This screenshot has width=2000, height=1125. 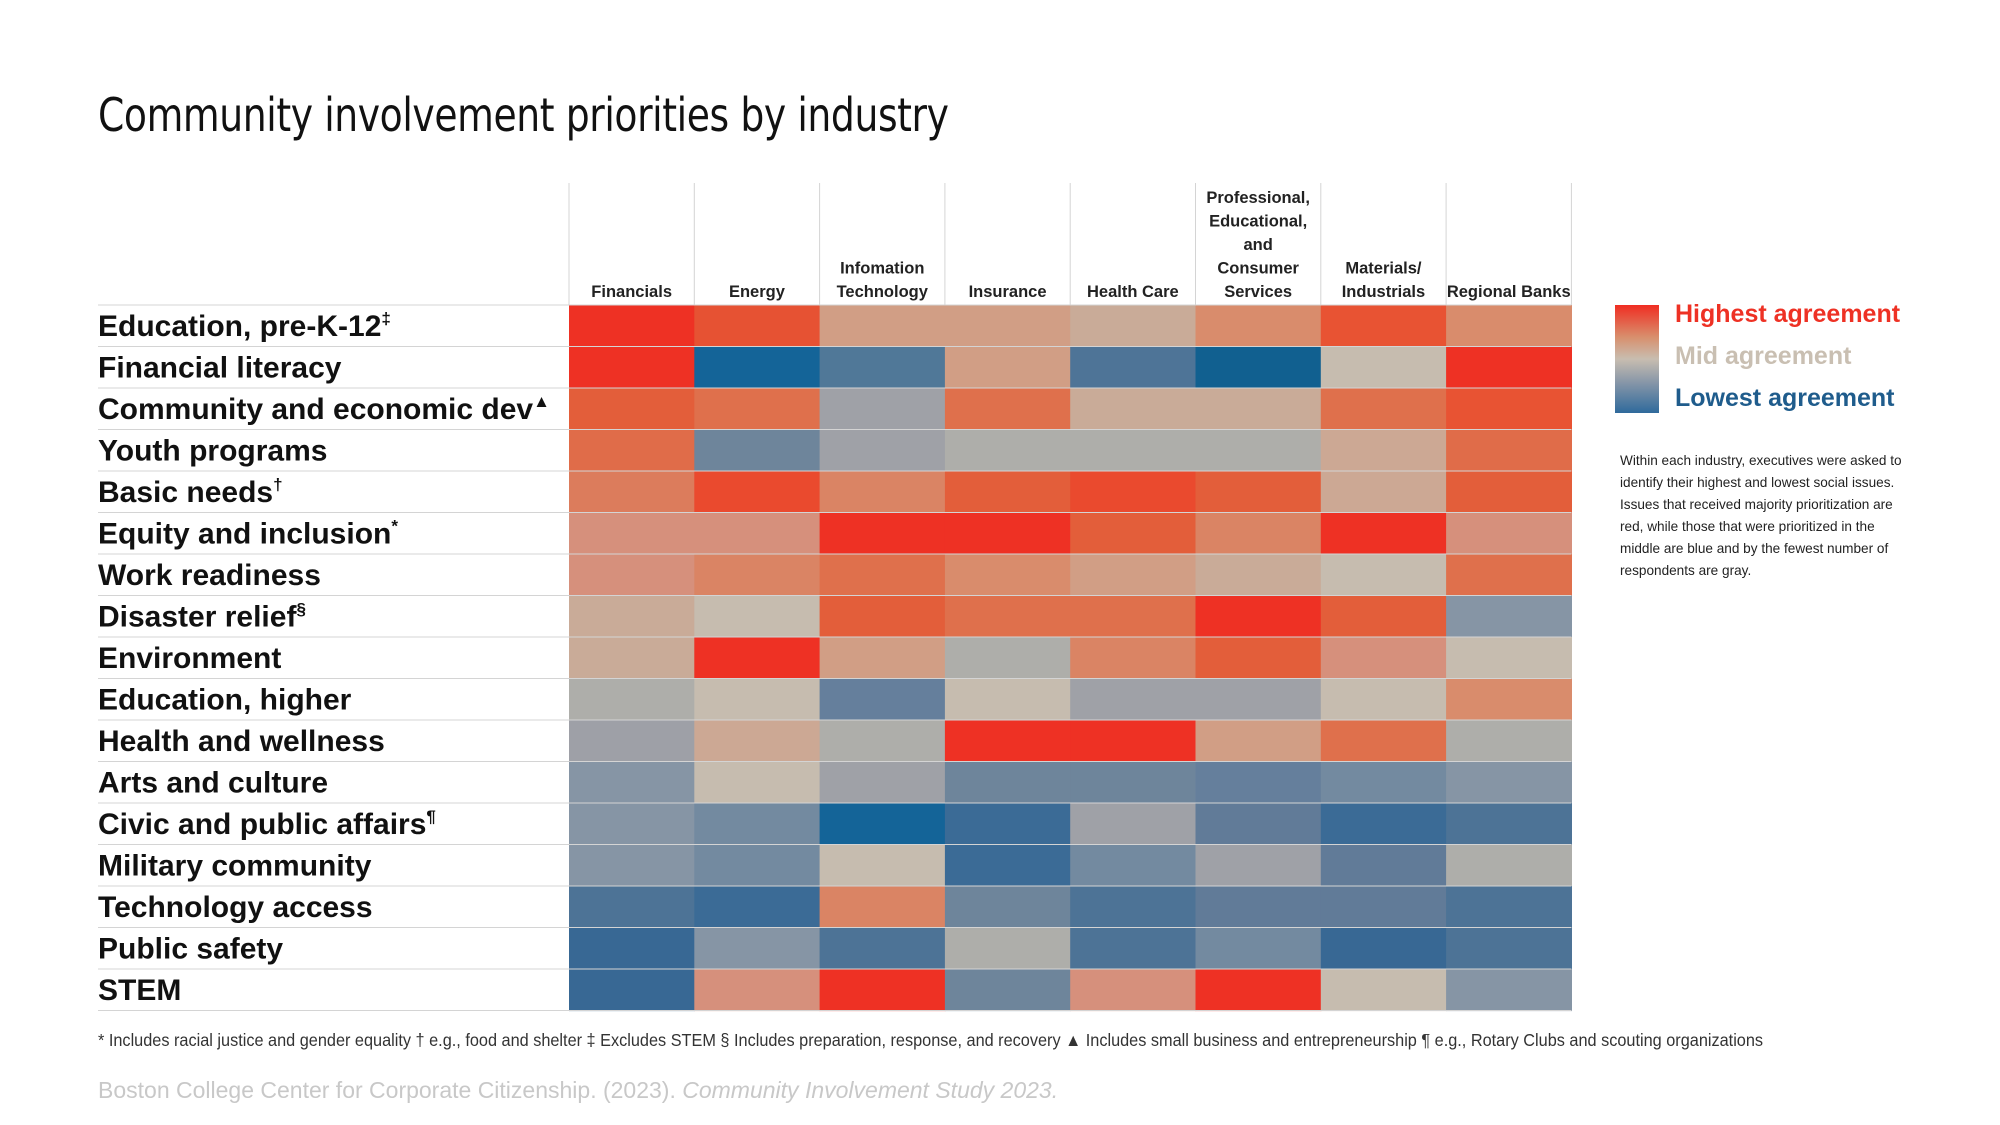 I want to click on row-label-marker: §, so click(x=300, y=608).